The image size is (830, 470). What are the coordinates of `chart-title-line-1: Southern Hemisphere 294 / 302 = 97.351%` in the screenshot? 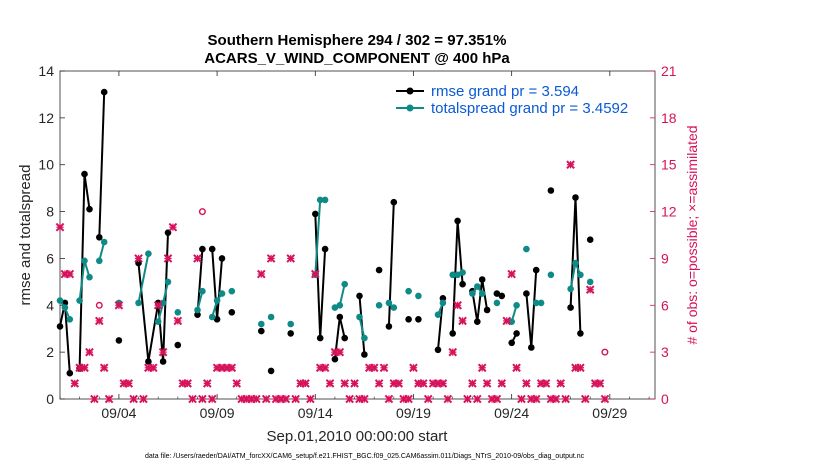 It's located at (357, 40).